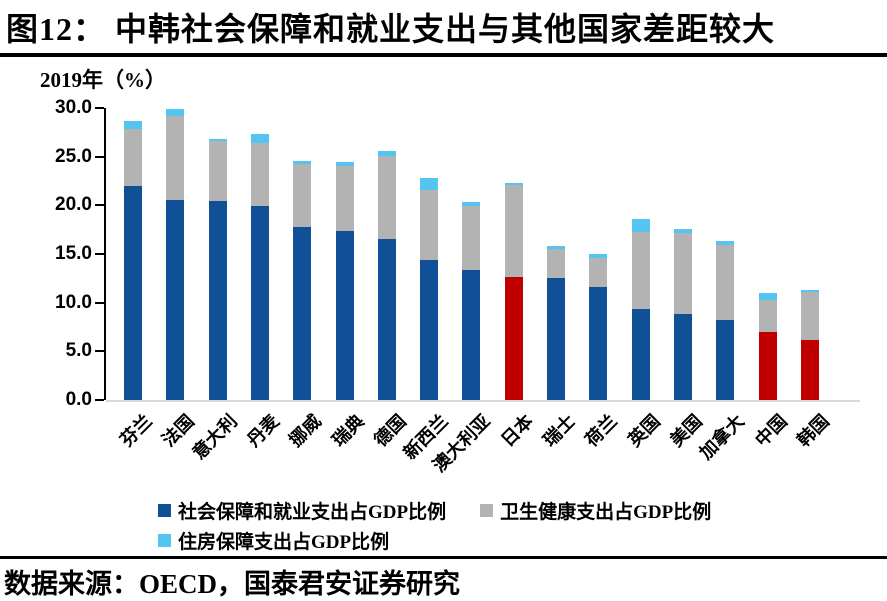 The width and height of the screenshot is (887, 601). What do you see at coordinates (386, 197) in the screenshot?
I see `bar-segment-德国-s1` at bounding box center [386, 197].